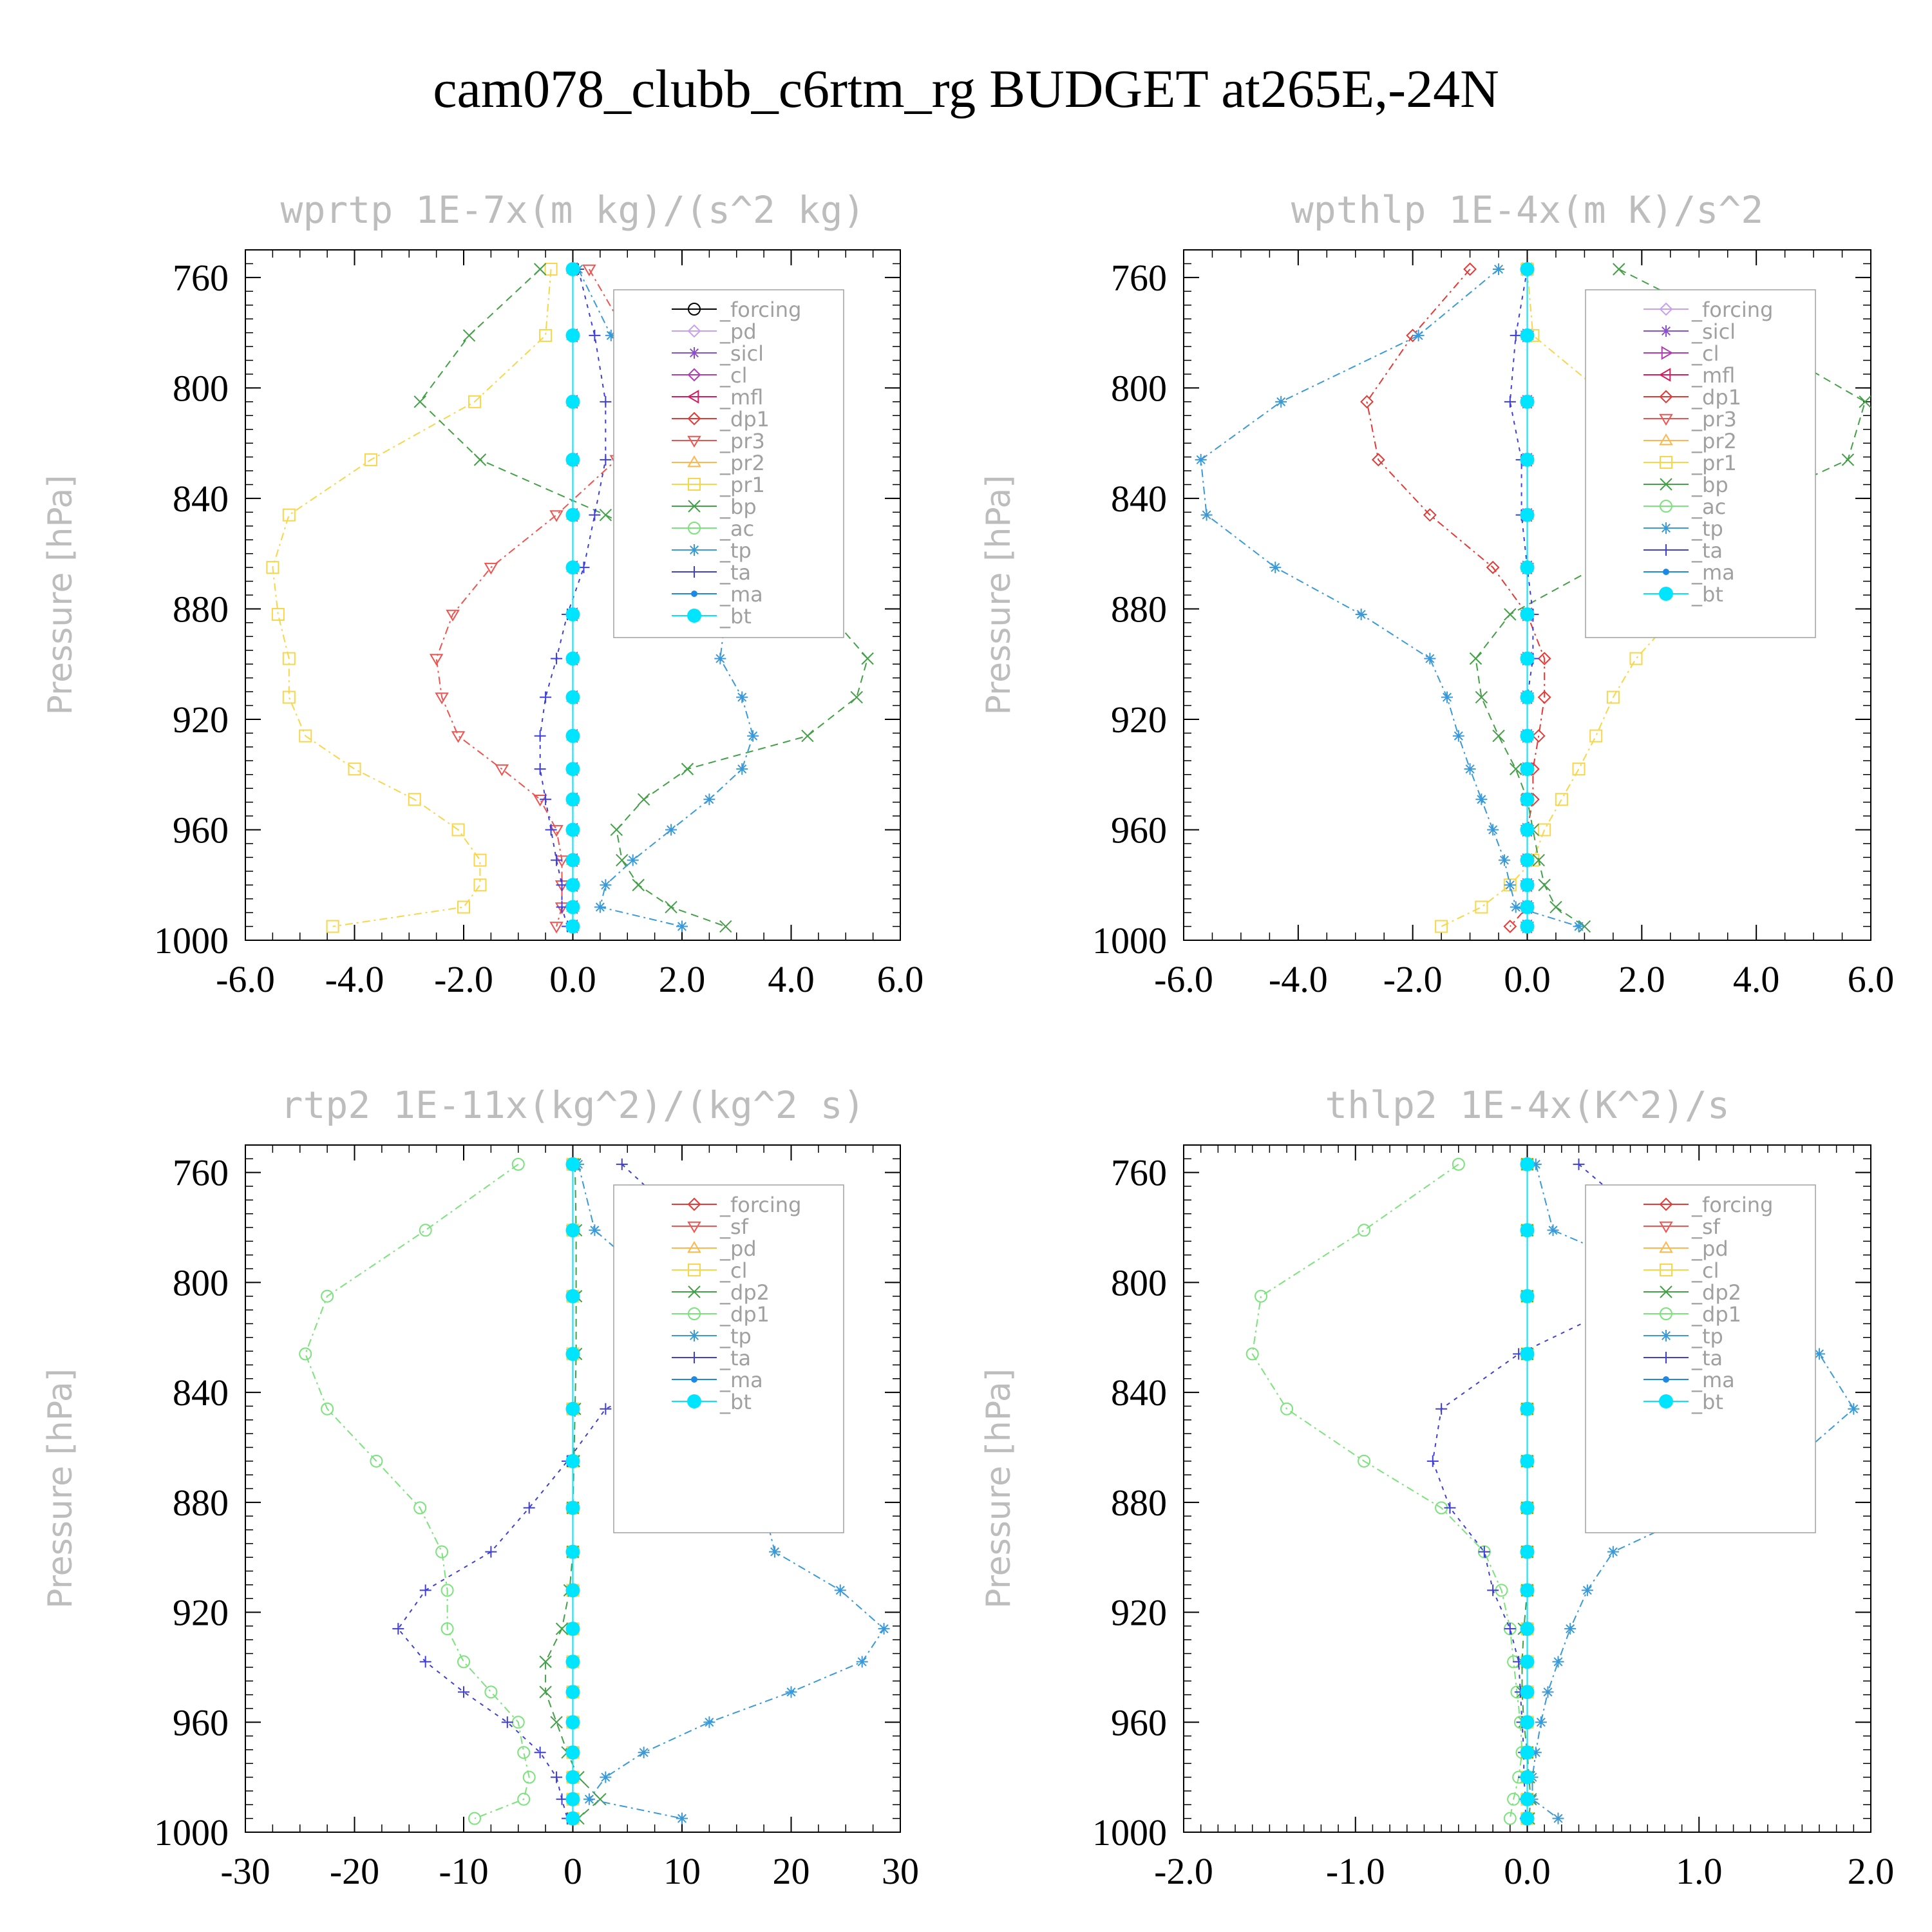 Image resolution: width=1932 pixels, height=1932 pixels. What do you see at coordinates (1527, 1488) in the screenshot?
I see `x-minor-ticks` at bounding box center [1527, 1488].